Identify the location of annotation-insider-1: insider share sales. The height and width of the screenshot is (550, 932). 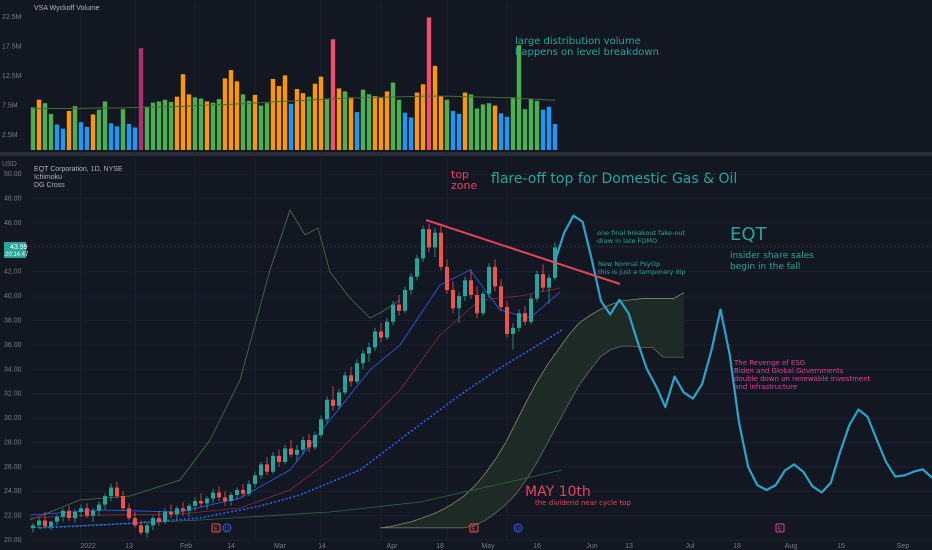
(772, 256).